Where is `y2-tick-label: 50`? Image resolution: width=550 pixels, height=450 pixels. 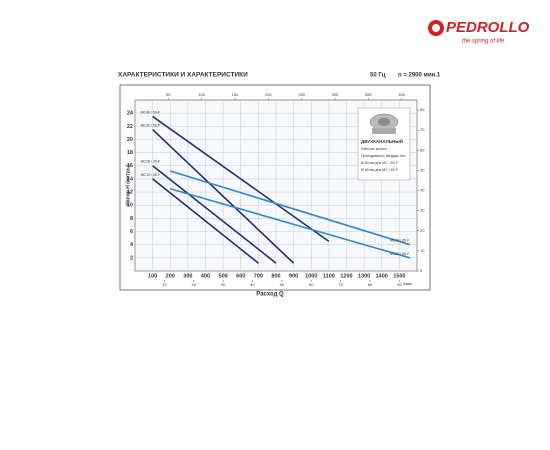
y2-tick-label: 50 is located at coordinates (422, 169).